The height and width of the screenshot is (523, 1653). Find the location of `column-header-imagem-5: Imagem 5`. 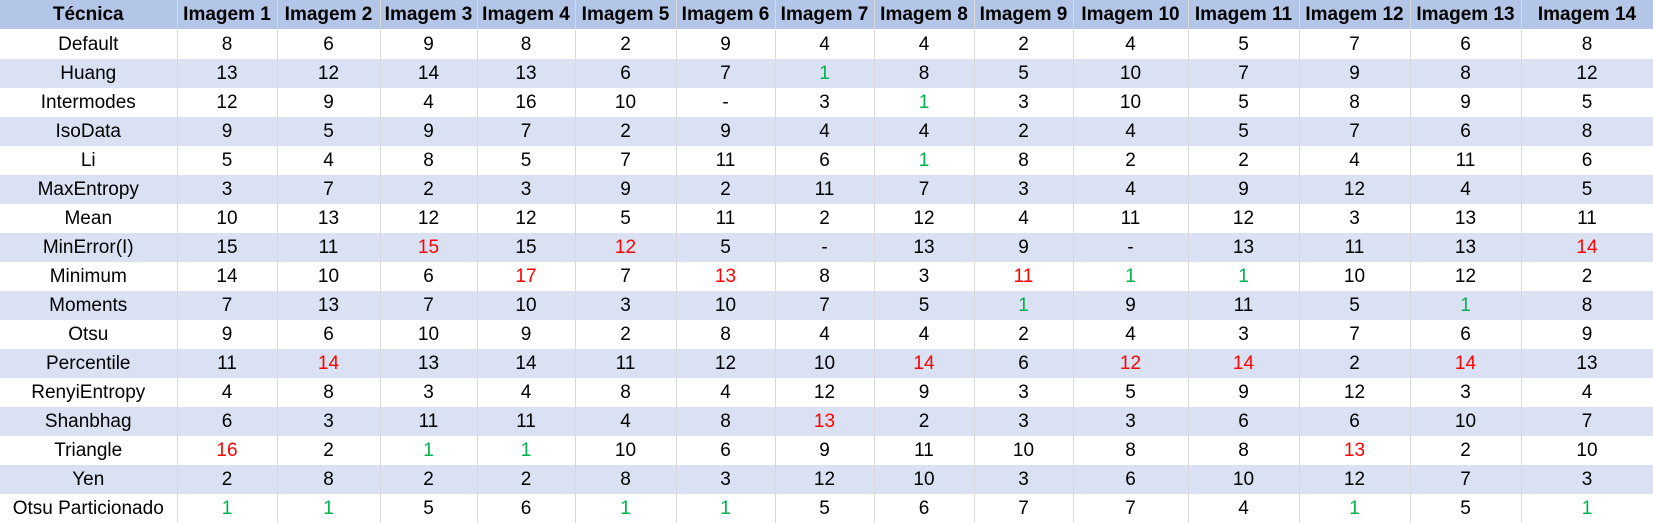

column-header-imagem-5: Imagem 5 is located at coordinates (626, 15).